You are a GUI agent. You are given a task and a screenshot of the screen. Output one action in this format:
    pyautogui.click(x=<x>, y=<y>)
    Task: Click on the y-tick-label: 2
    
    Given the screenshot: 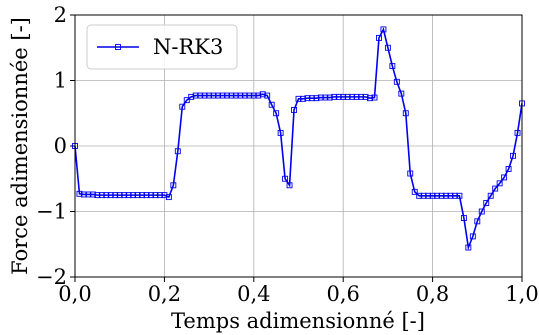 What is the action you would take?
    pyautogui.click(x=60, y=15)
    